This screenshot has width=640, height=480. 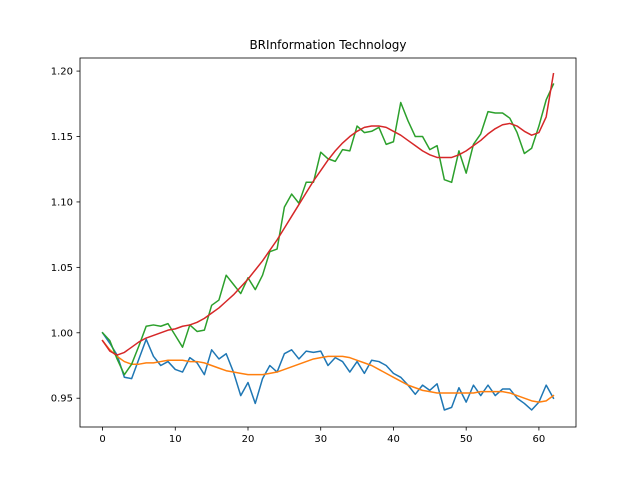 I want to click on x-tick-label: 20, so click(x=248, y=439).